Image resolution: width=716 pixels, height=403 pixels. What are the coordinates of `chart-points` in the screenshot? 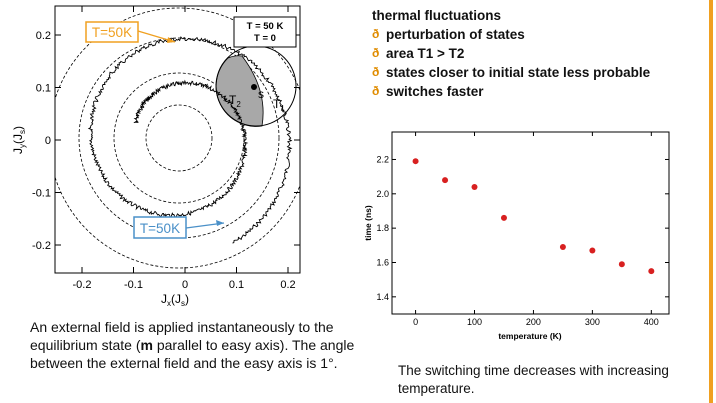 It's located at (533, 216).